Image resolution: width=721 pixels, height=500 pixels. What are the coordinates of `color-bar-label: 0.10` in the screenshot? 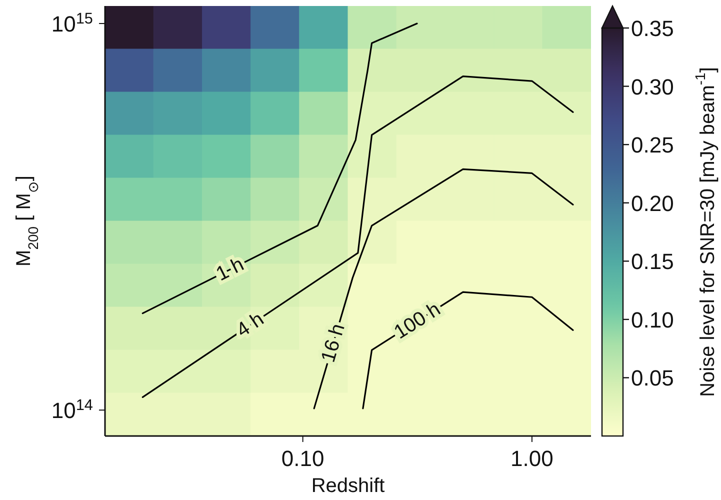 It's located at (652, 319).